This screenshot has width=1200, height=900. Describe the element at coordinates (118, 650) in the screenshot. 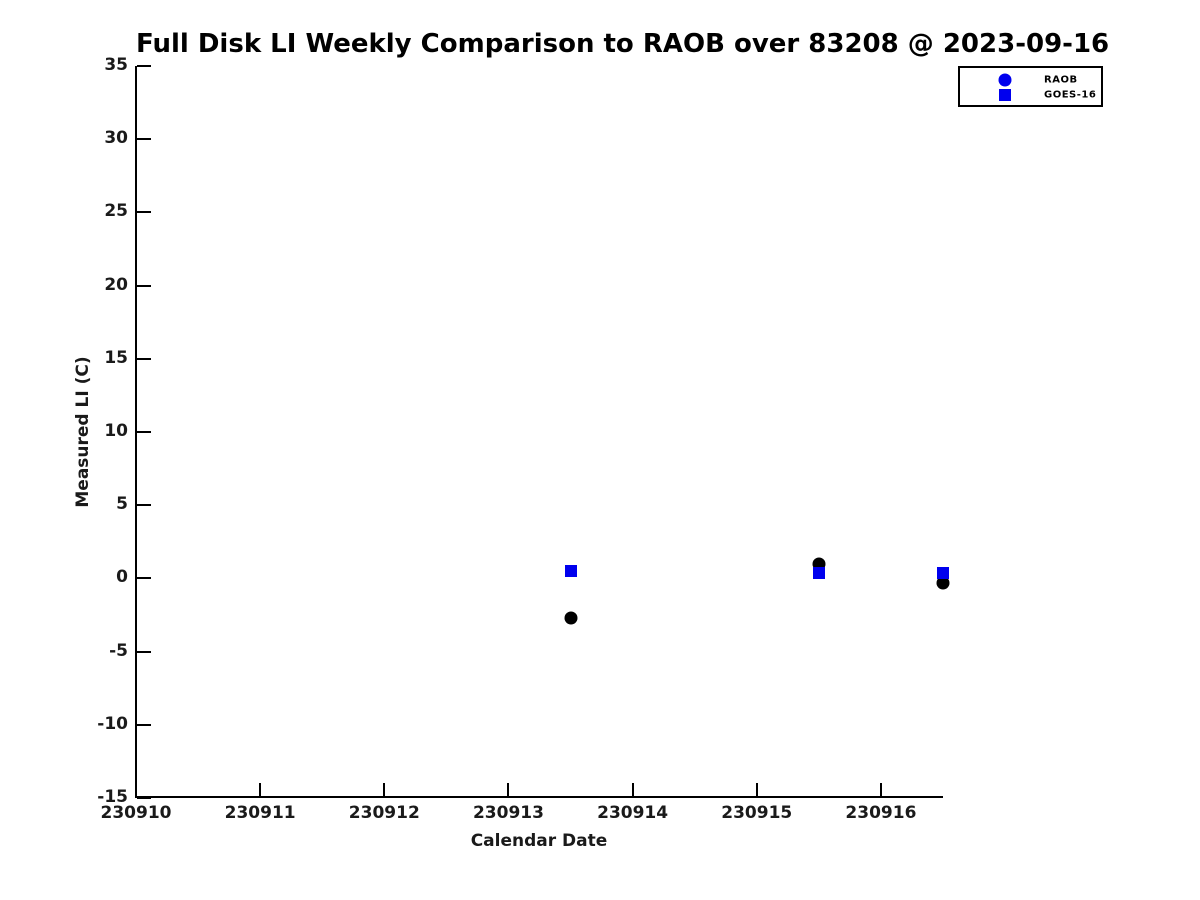

I see `y-tick-label: -5` at that location.